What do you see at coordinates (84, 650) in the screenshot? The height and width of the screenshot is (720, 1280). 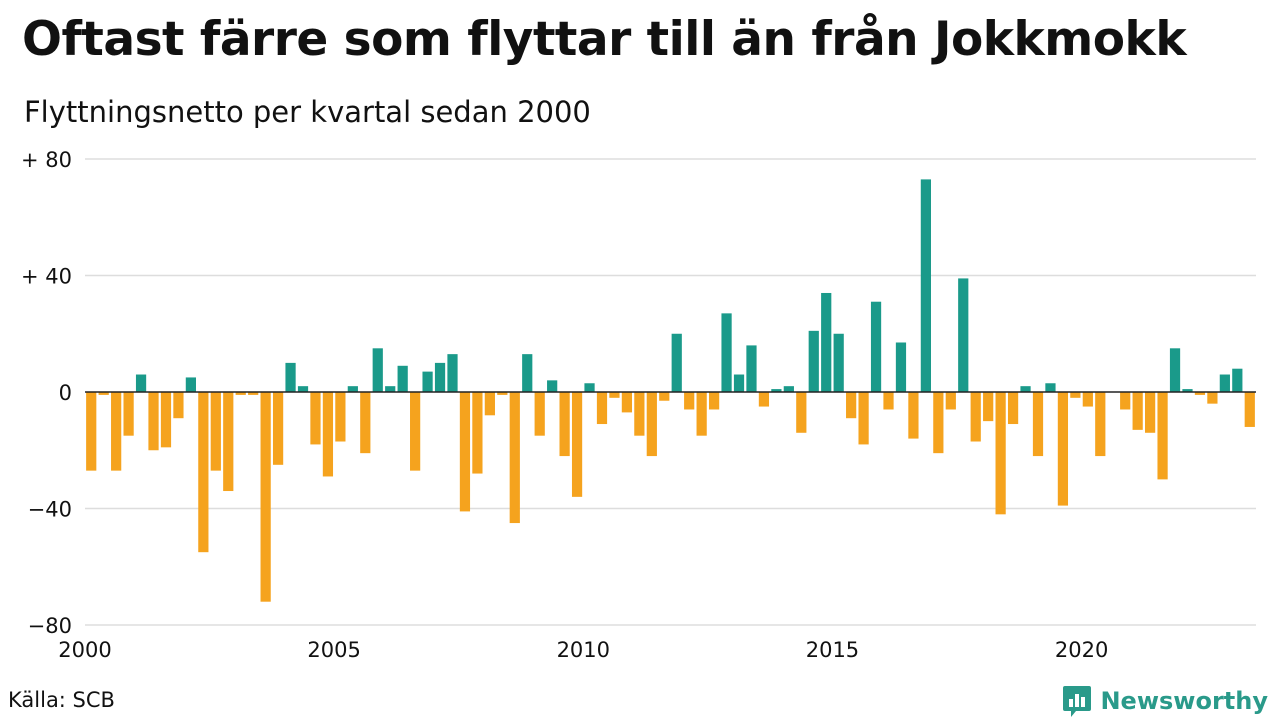 I see `x-tick-label: 2000` at bounding box center [84, 650].